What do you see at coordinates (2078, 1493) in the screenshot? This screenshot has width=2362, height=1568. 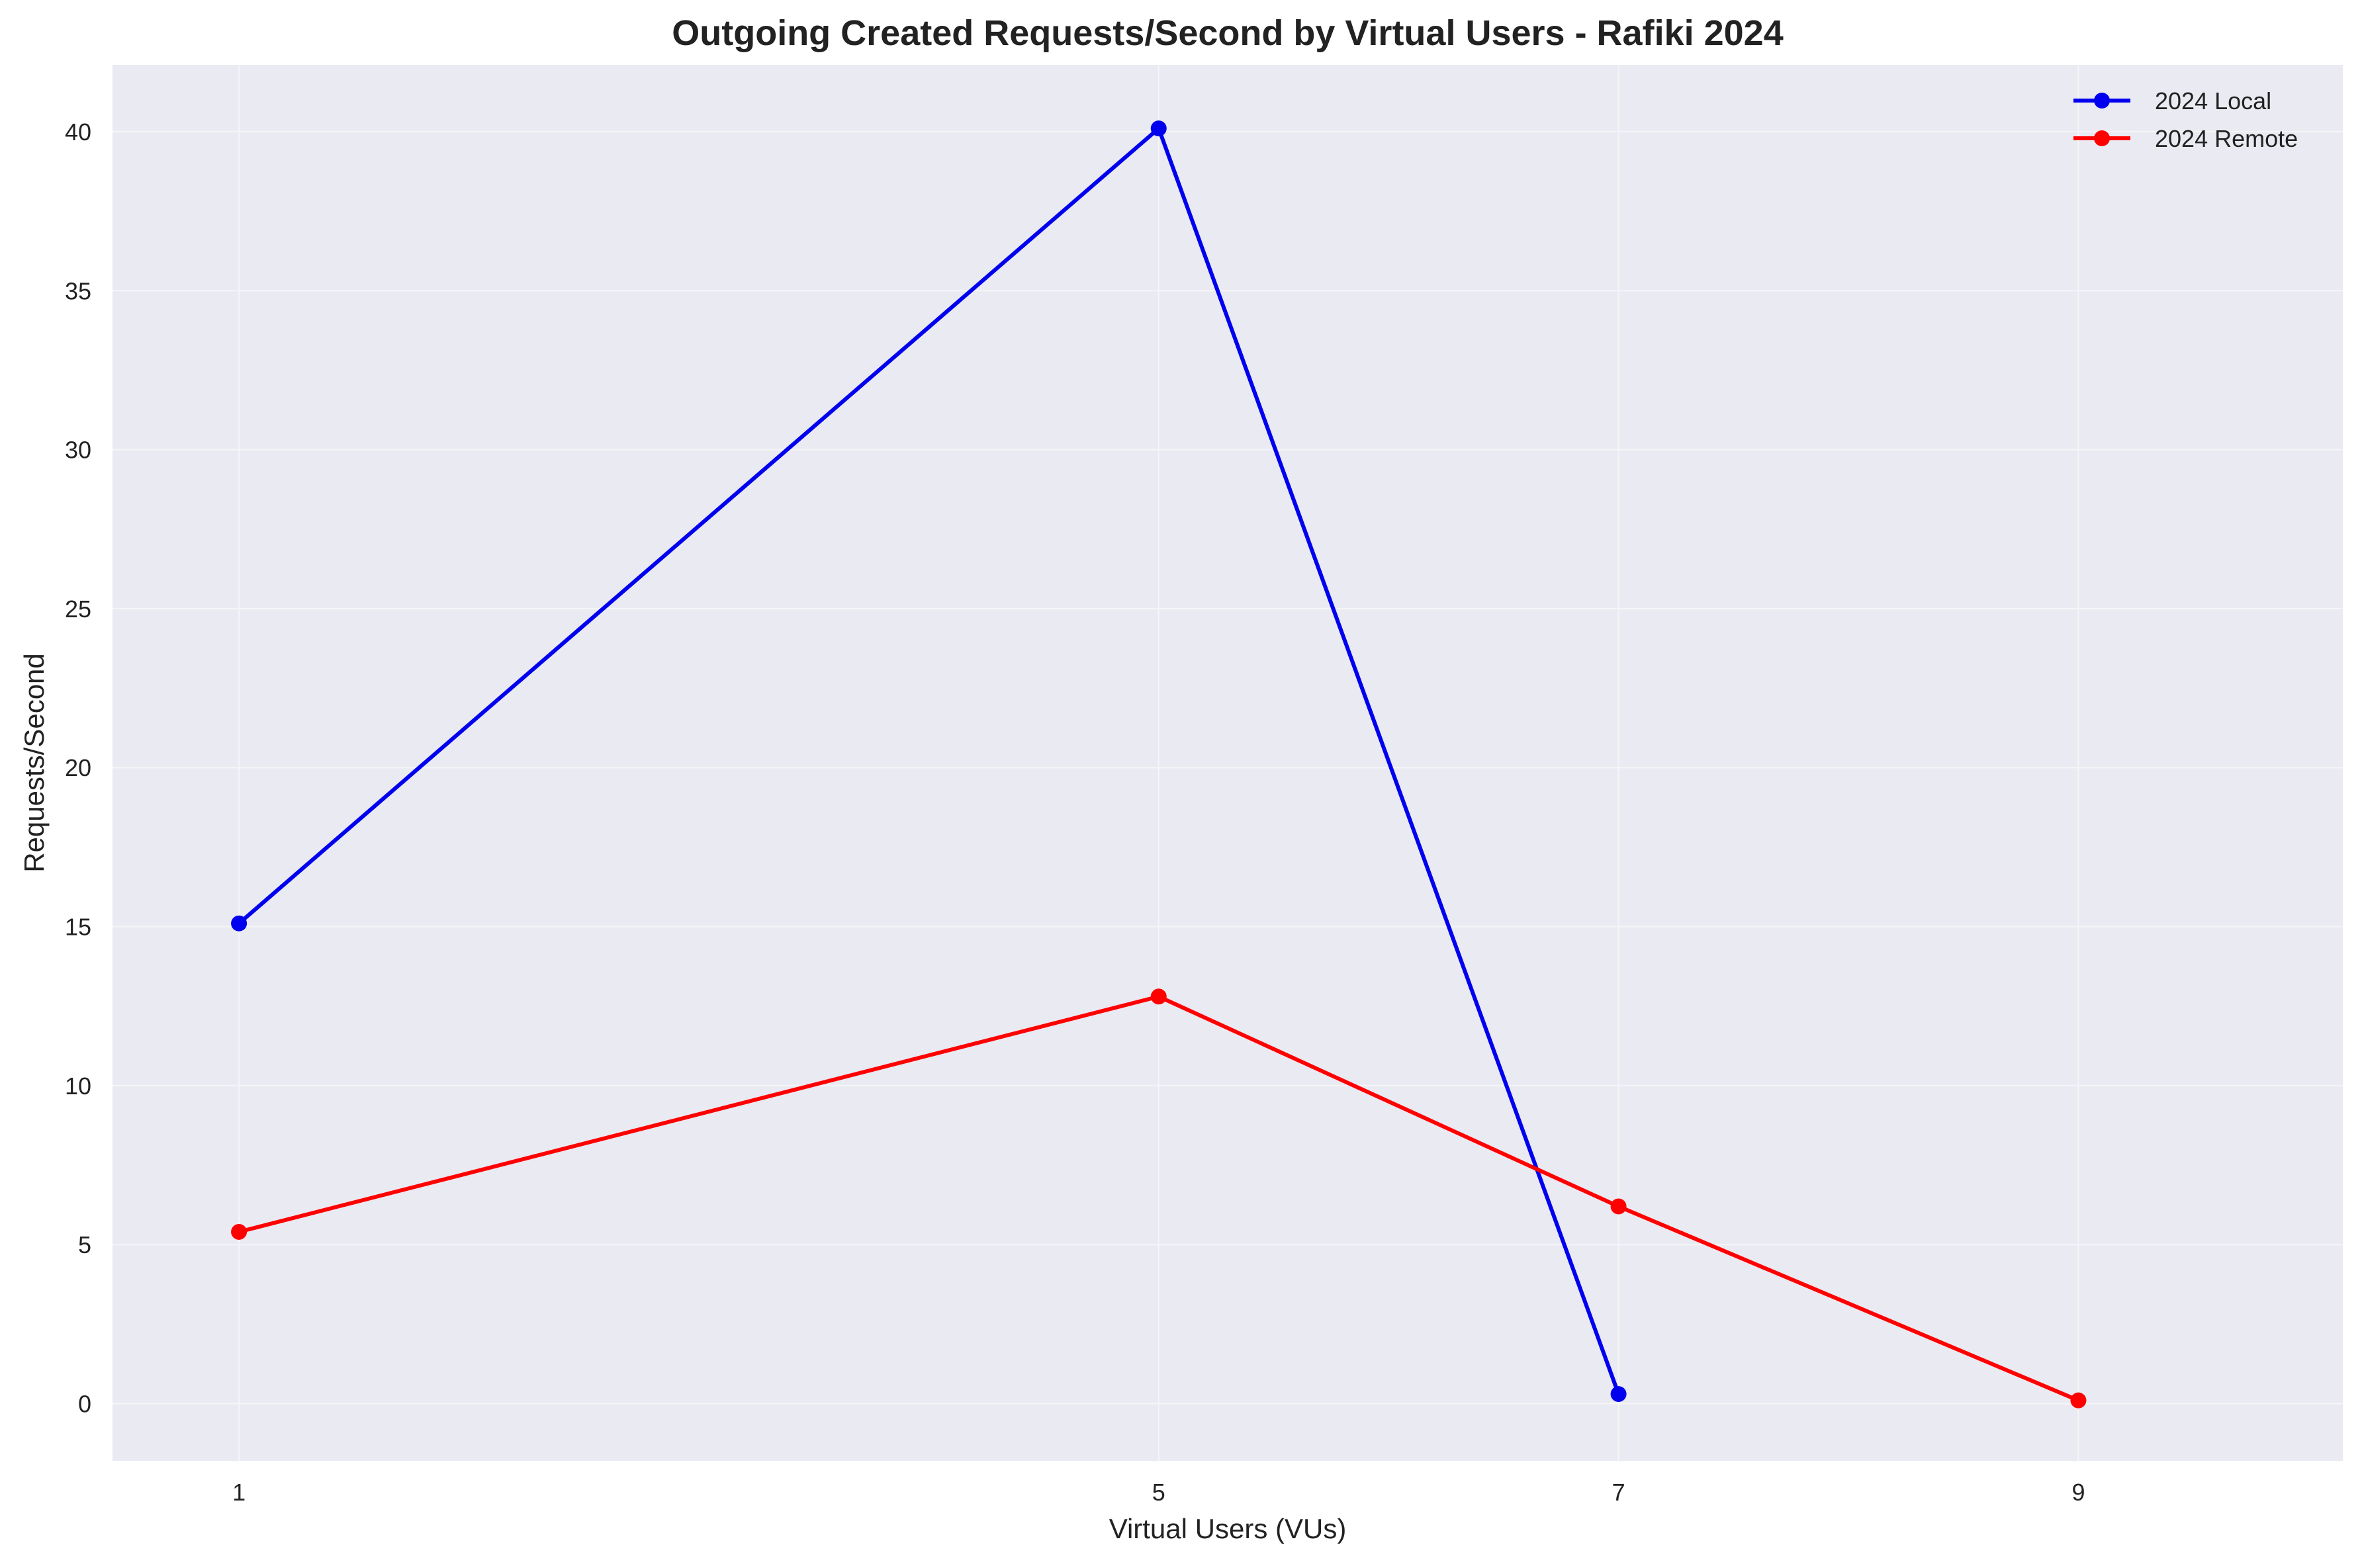 I see `x-tick-label: 9` at bounding box center [2078, 1493].